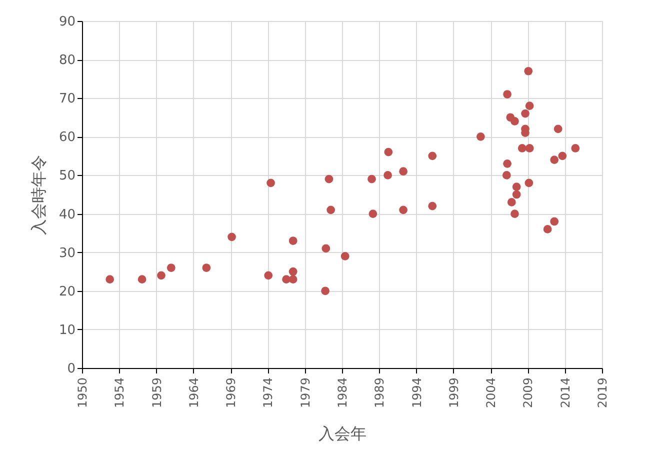  What do you see at coordinates (67, 22) in the screenshot?
I see `y-tick-label: 90` at bounding box center [67, 22].